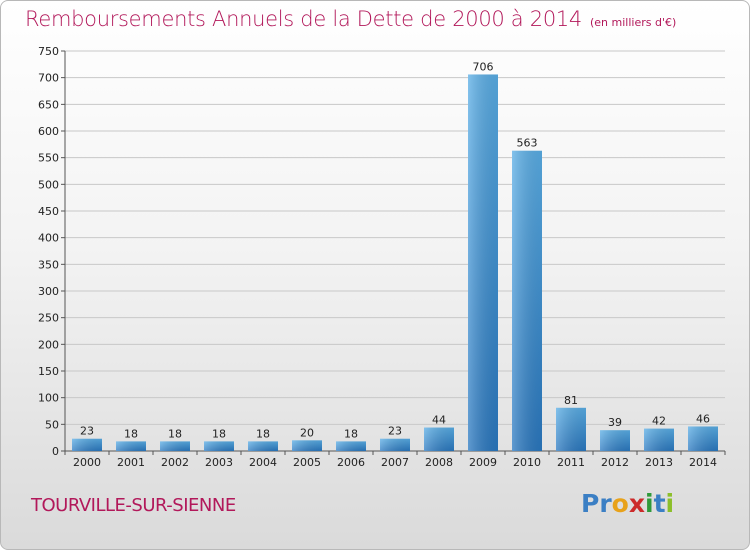 The image size is (750, 550). Describe the element at coordinates (48, 264) in the screenshot. I see `y-tick-label: 350` at that location.